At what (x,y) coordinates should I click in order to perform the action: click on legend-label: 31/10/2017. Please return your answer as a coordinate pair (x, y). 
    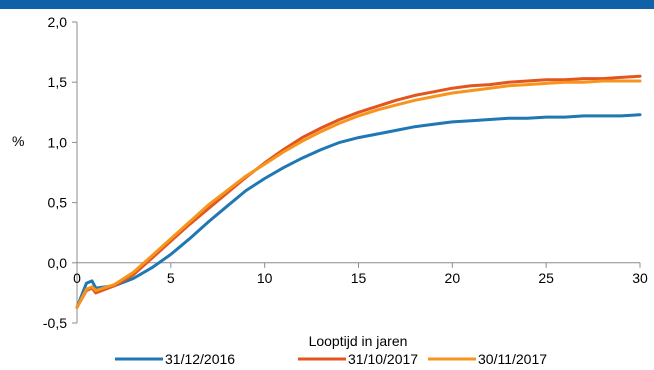
    Looking at the image, I should click on (383, 359).